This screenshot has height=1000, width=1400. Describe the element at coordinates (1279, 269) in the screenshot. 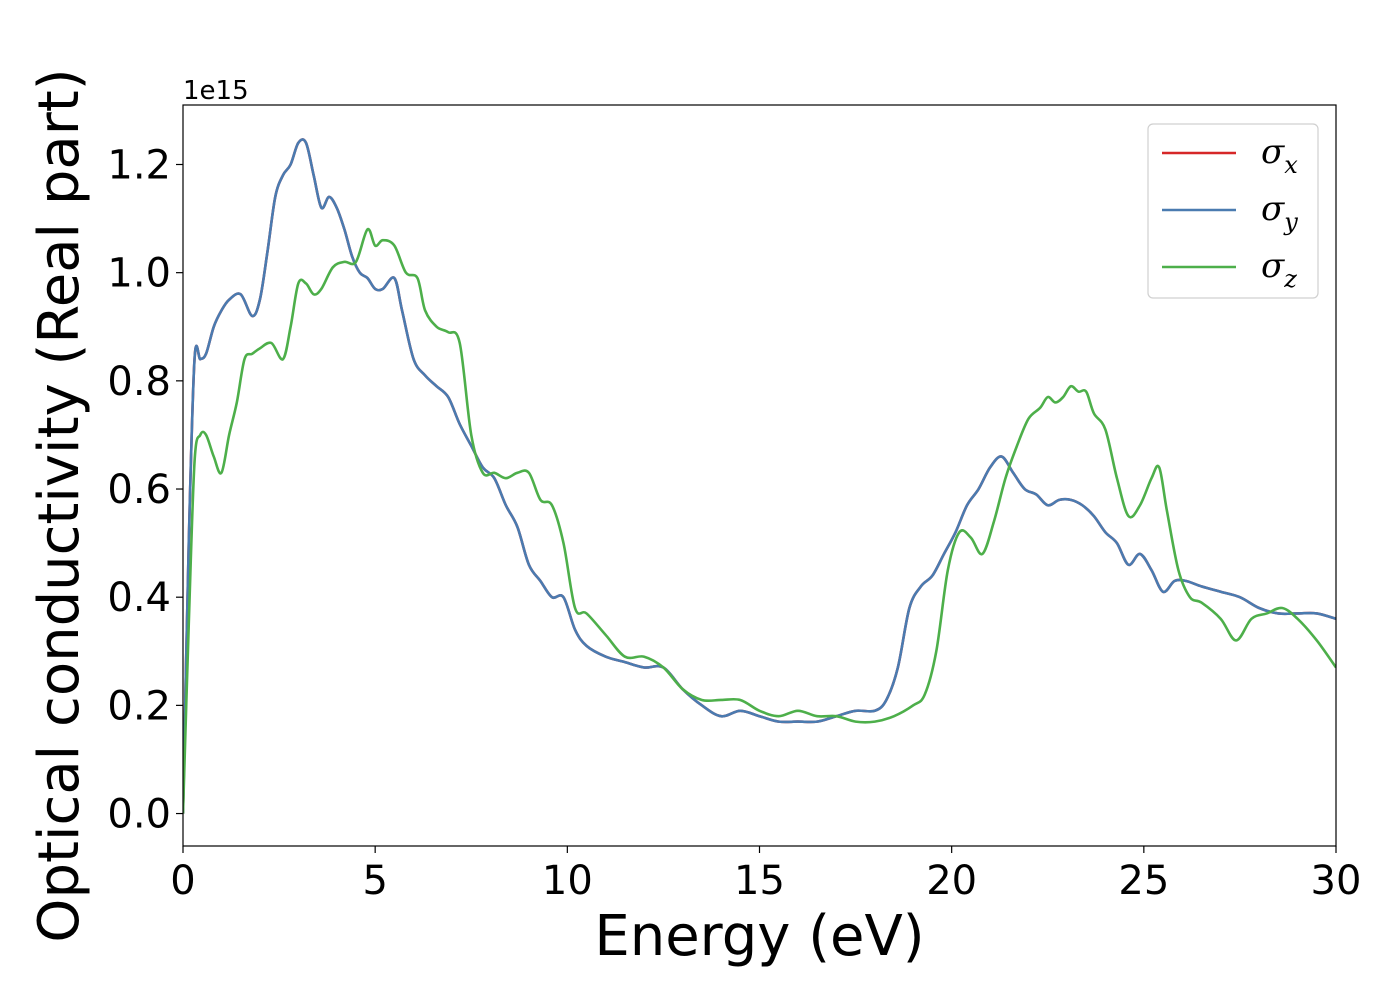

I see `legend-label-z: σz` at that location.